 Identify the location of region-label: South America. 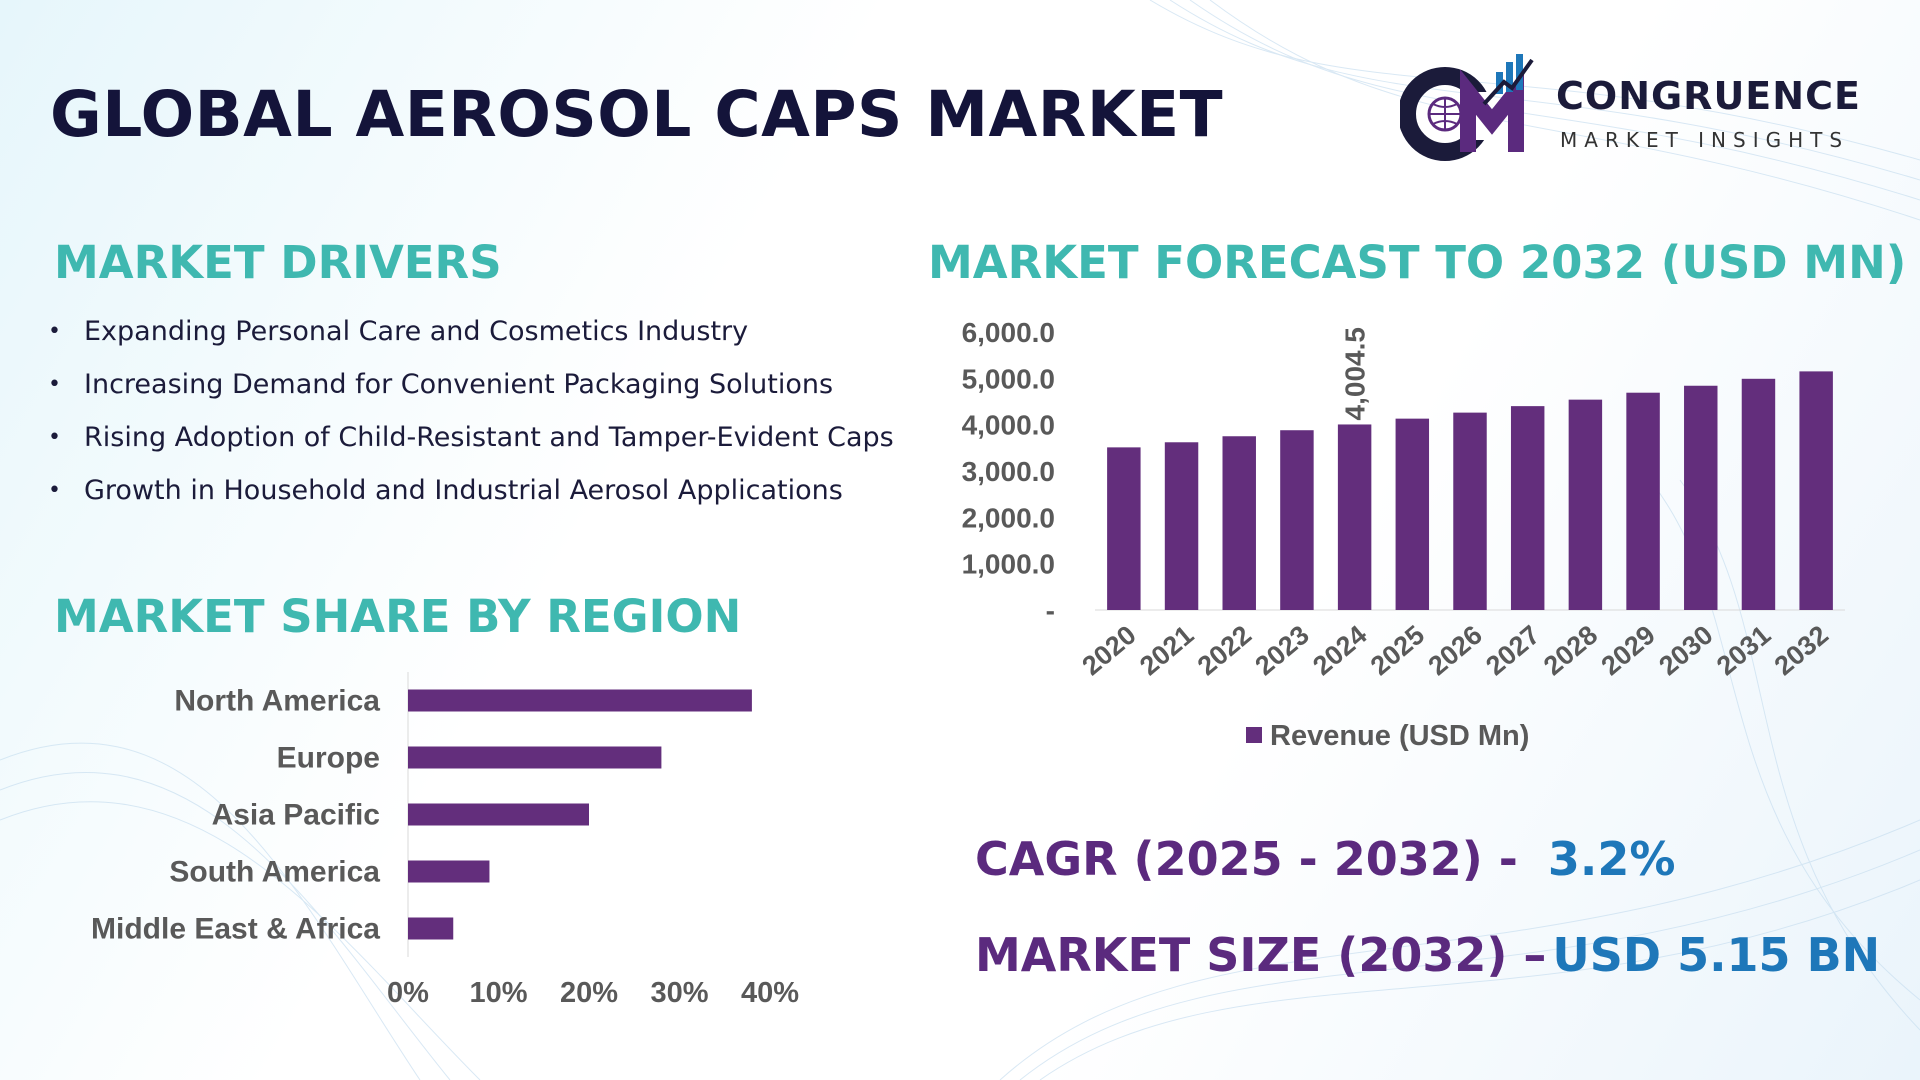
(274, 872).